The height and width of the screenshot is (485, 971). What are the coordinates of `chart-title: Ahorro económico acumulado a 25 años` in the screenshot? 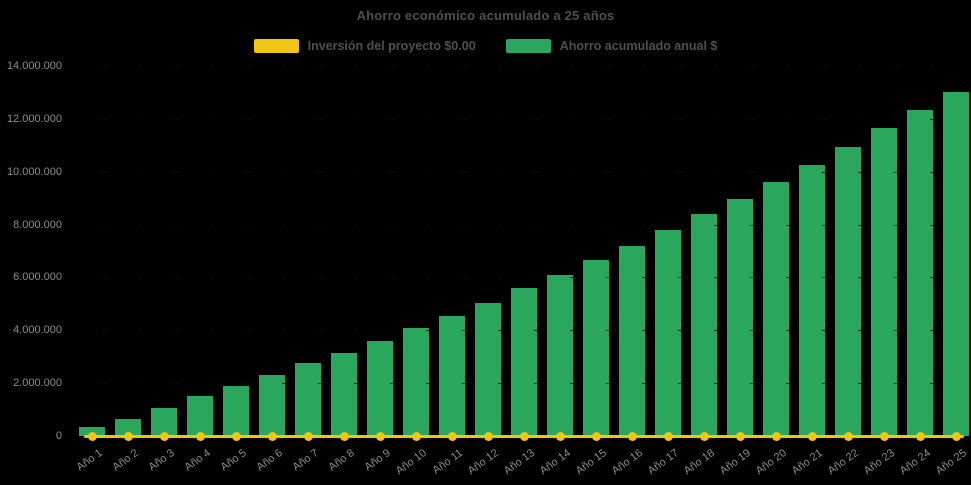 It's located at (485, 15).